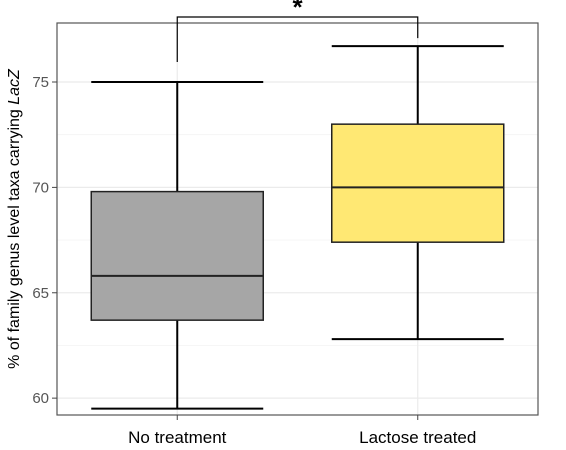 The height and width of the screenshot is (450, 566). What do you see at coordinates (40, 82) in the screenshot?
I see `y-tick-label: 75` at bounding box center [40, 82].